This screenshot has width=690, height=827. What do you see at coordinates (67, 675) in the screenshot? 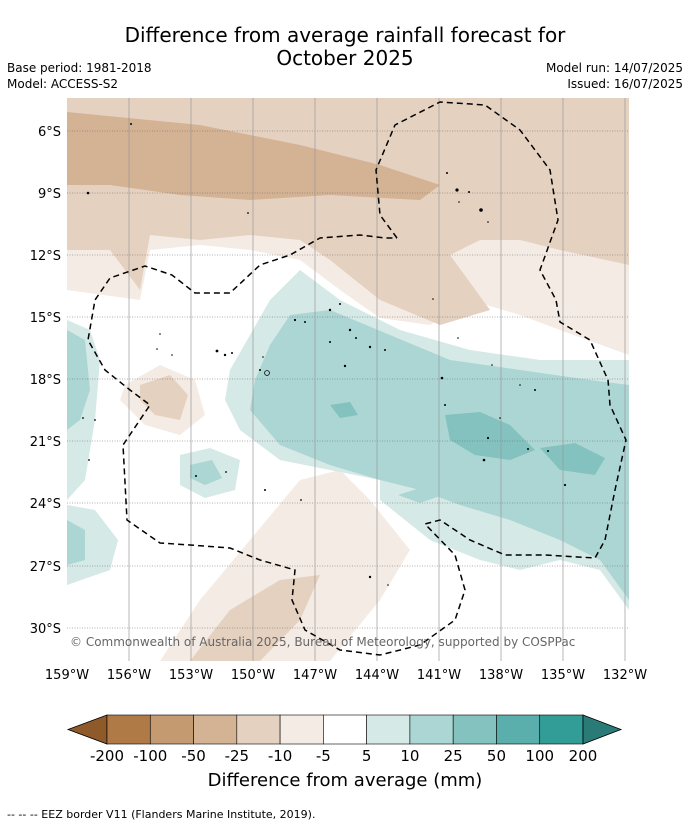
I see `lon-label: 159°W` at bounding box center [67, 675].